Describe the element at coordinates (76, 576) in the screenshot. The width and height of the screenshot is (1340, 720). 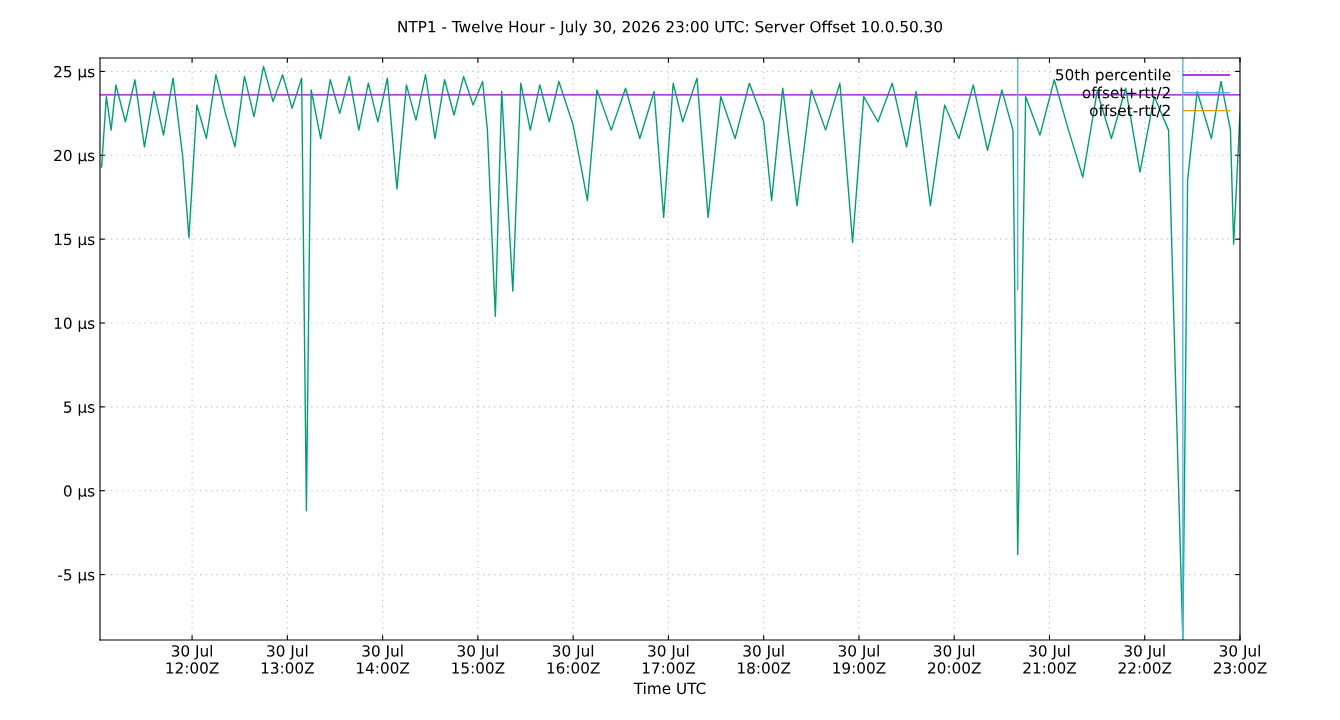
I see `y-tick-label: -5 µs` at that location.